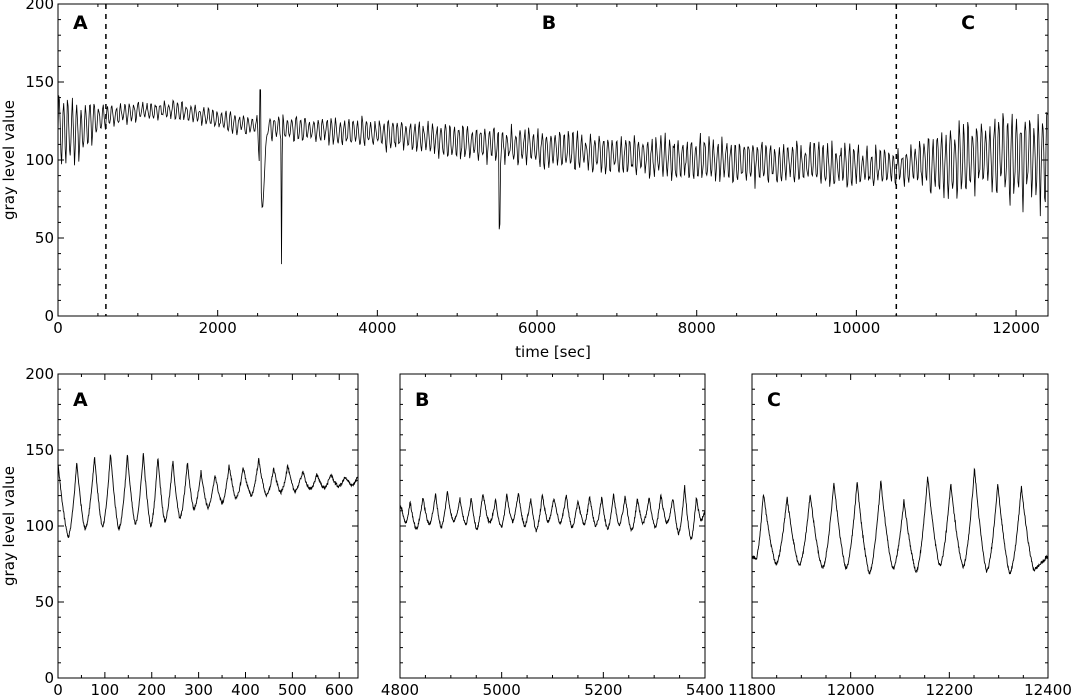 The height and width of the screenshot is (700, 1072). What do you see at coordinates (968, 23) in the screenshot?
I see `region-label: C` at bounding box center [968, 23].